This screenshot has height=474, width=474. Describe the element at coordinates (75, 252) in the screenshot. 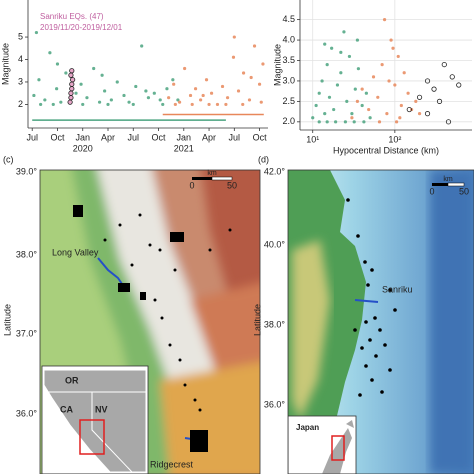

I see `place-label: Long Valley` at that location.